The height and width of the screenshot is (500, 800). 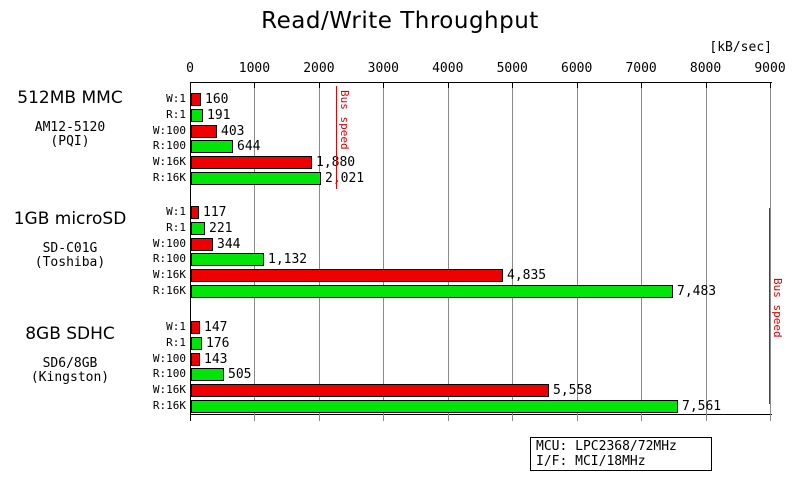 What do you see at coordinates (218, 343) in the screenshot?
I see `bar-value-label: 176` at bounding box center [218, 343].